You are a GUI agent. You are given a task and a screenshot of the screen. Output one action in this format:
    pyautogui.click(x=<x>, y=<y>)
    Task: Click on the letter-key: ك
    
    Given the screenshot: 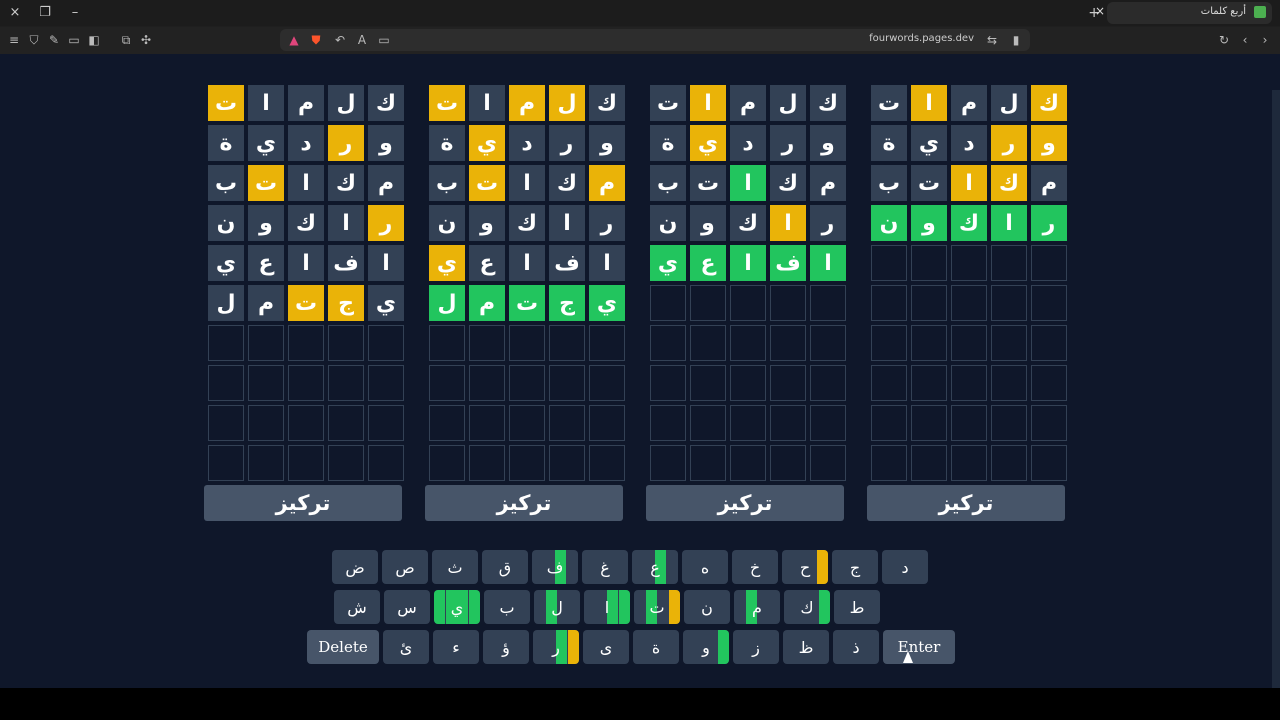 What is the action you would take?
    pyautogui.click(x=807, y=607)
    